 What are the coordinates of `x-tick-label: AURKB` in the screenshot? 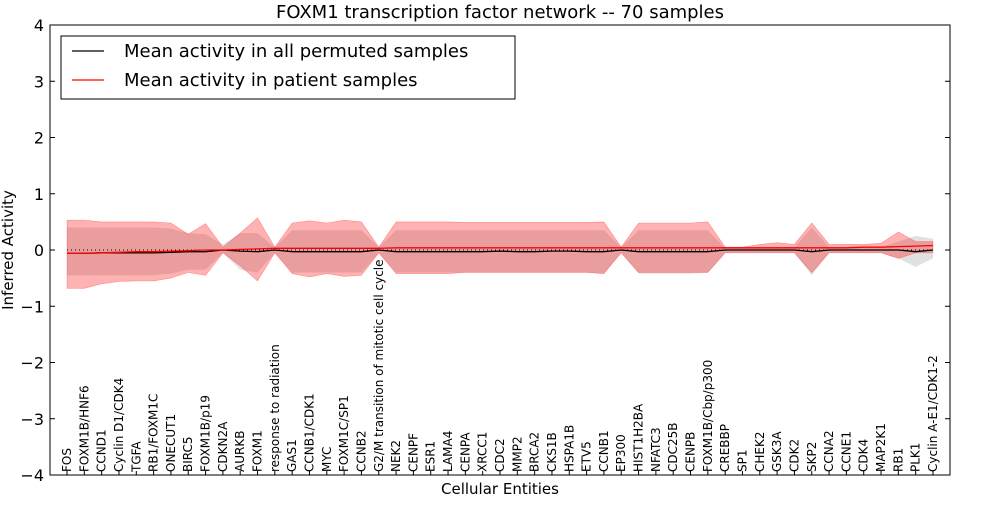 It's located at (240, 451).